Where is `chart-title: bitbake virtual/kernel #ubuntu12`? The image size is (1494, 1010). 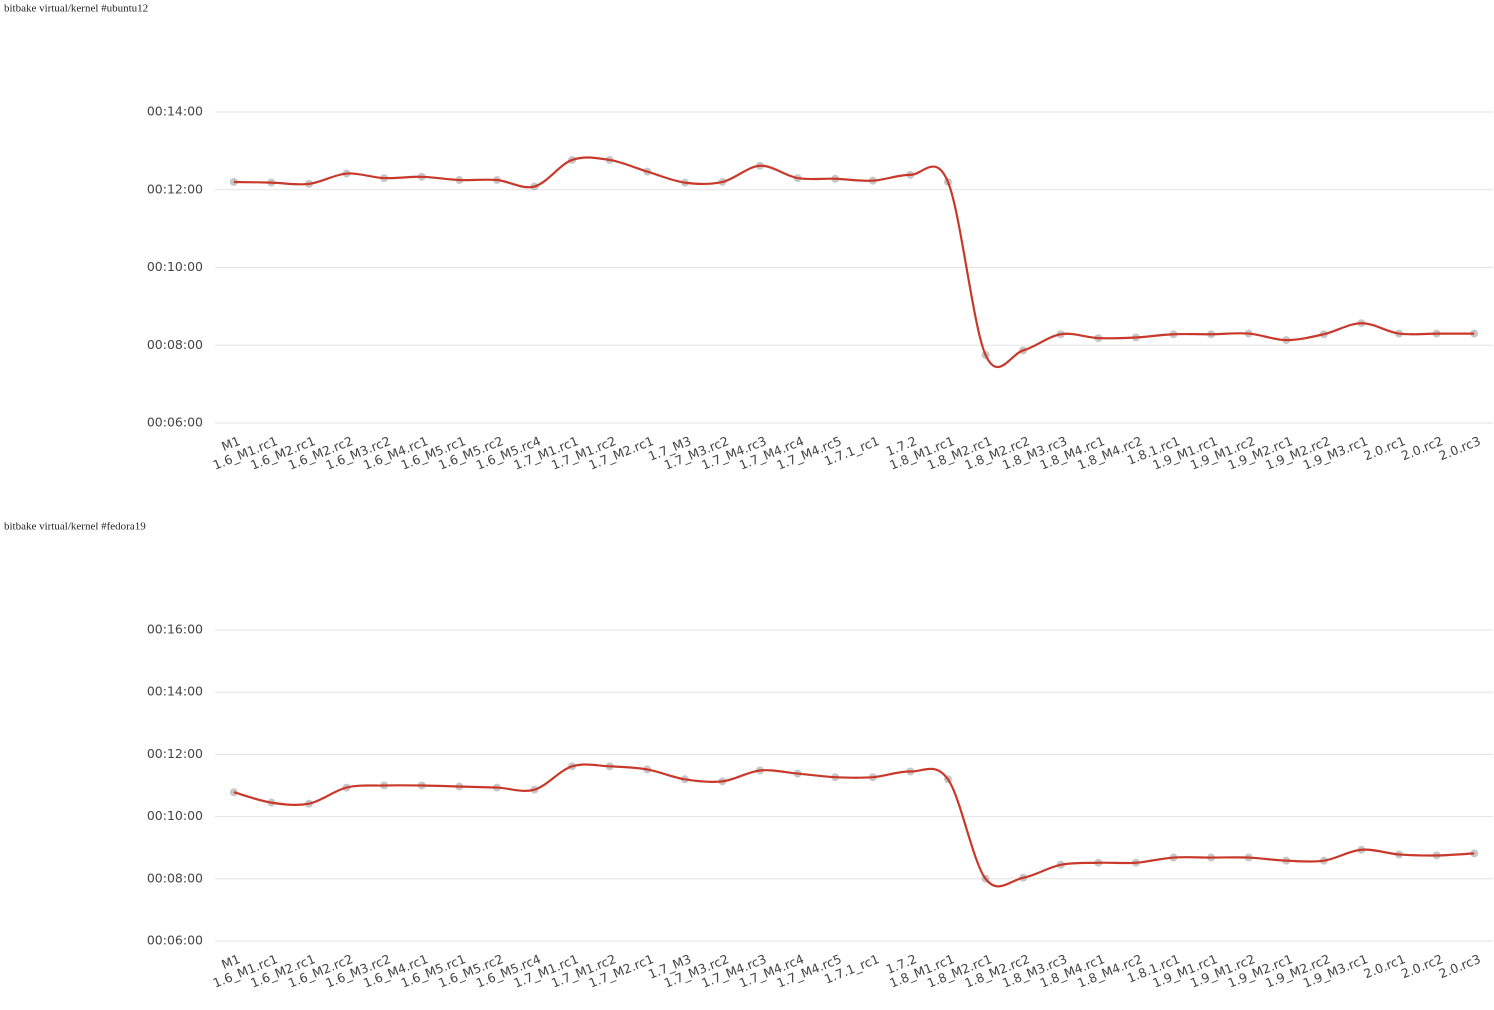 chart-title: bitbake virtual/kernel #ubuntu12 is located at coordinates (76, 9).